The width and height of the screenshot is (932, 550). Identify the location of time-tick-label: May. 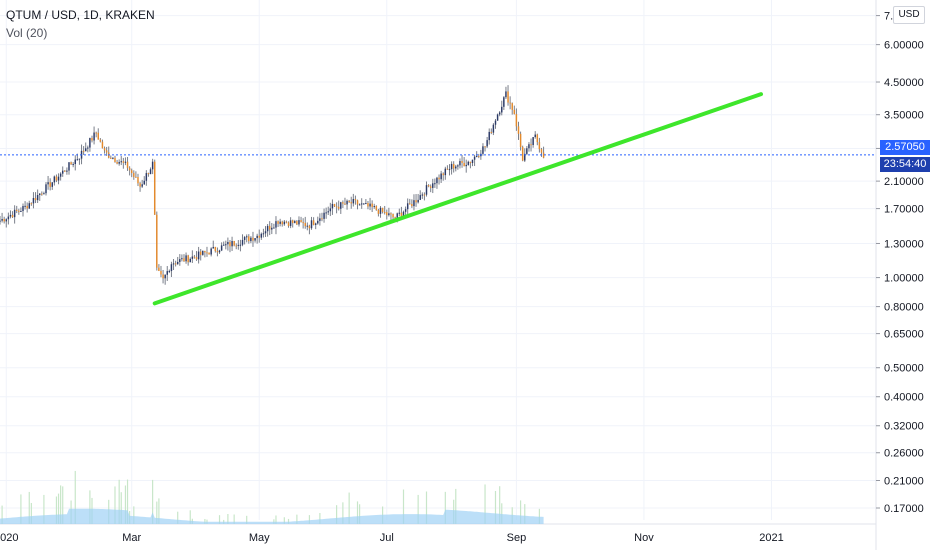
(259, 538).